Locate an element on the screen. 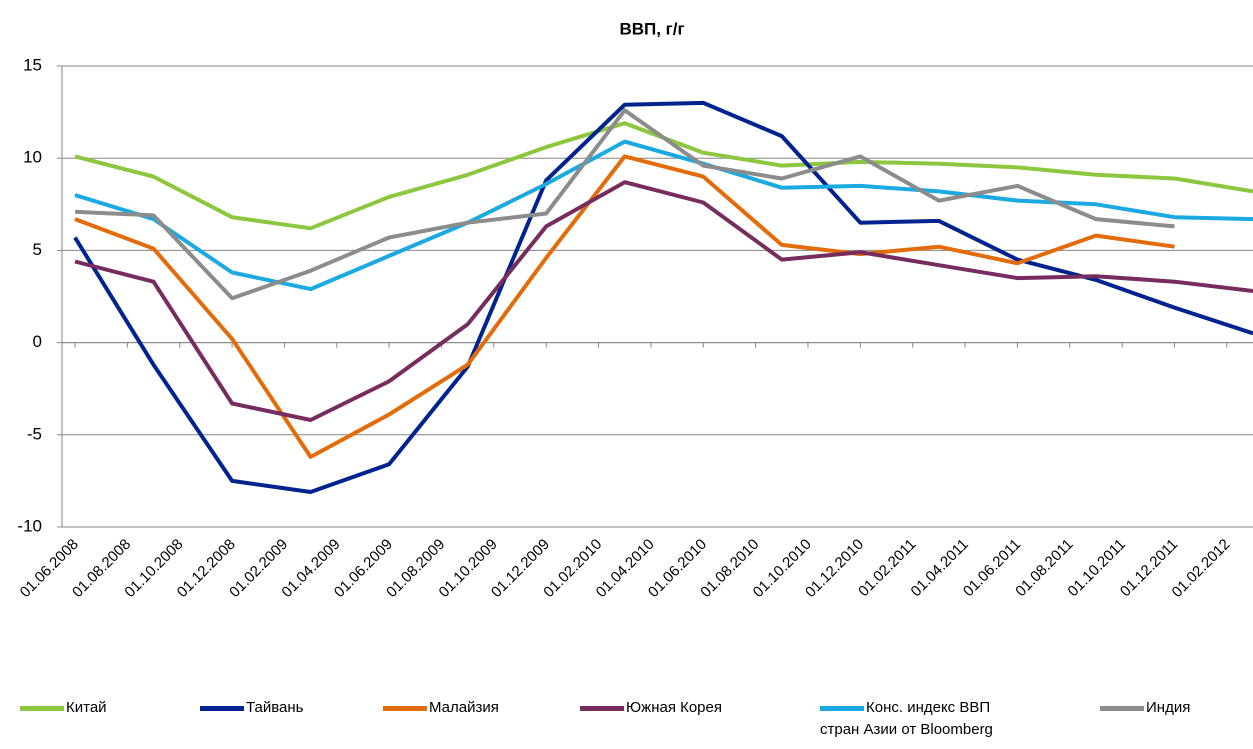 This screenshot has width=1253, height=749. legend-item: Малайзия is located at coordinates (441, 708).